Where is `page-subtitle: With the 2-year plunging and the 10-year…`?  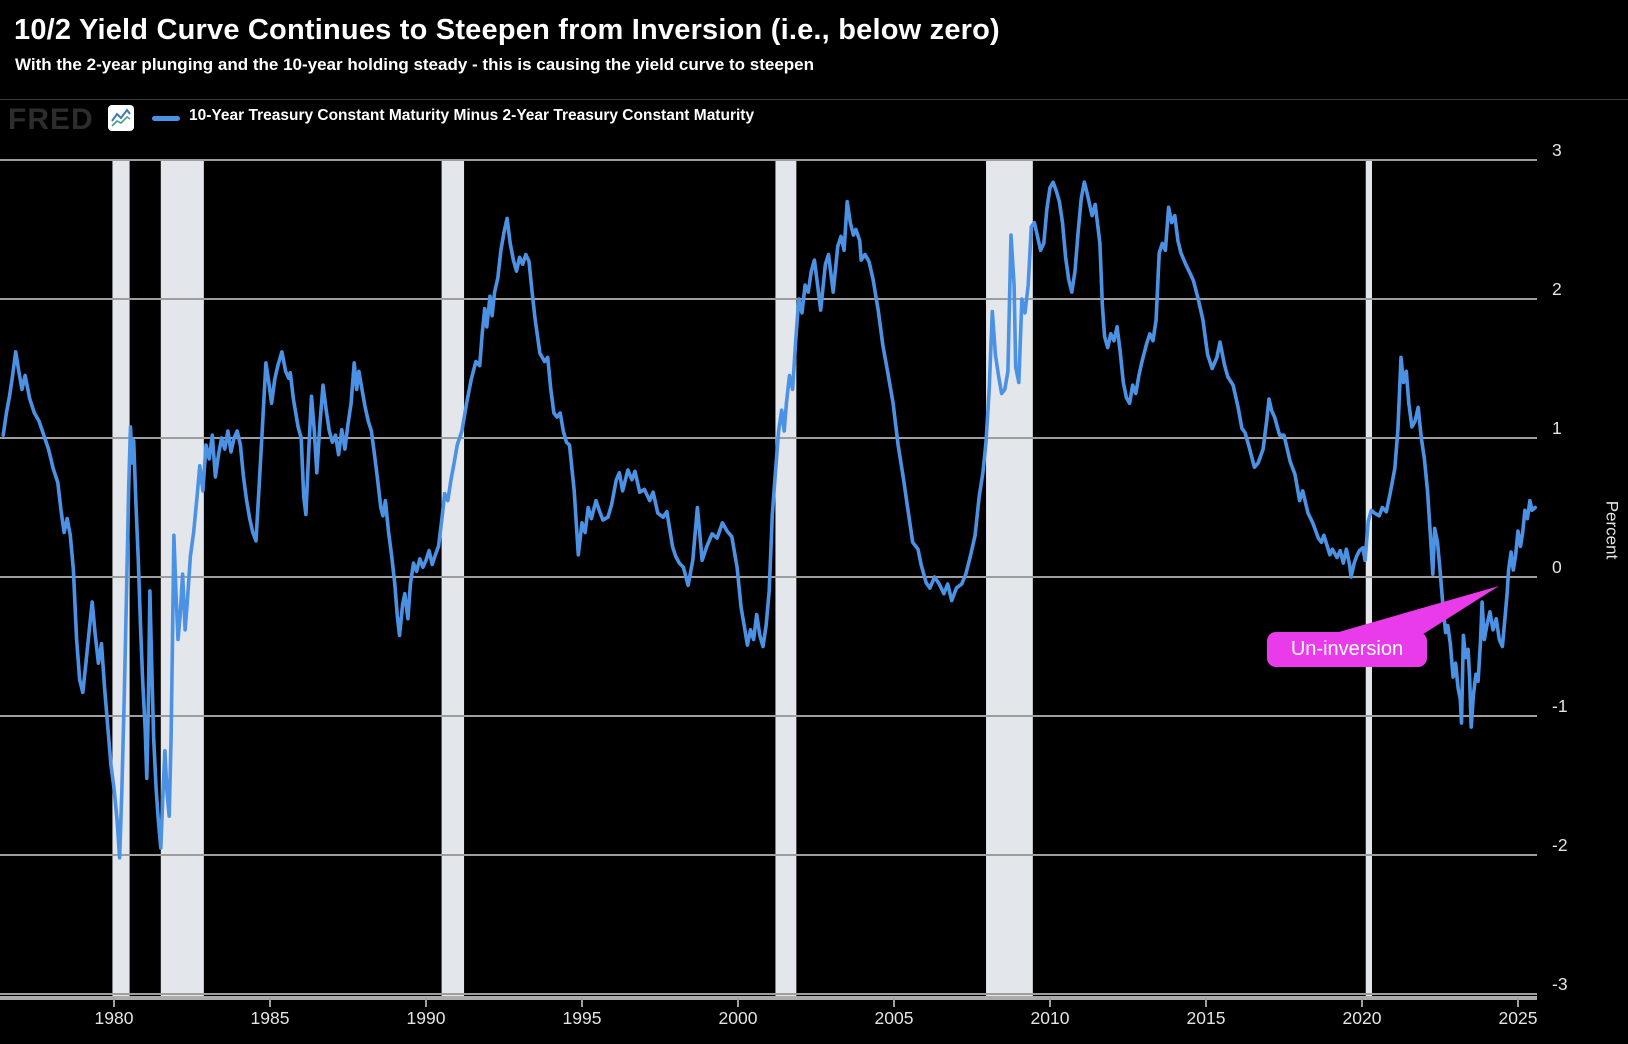 page-subtitle: With the 2-year plunging and the 10-year… is located at coordinates (415, 64).